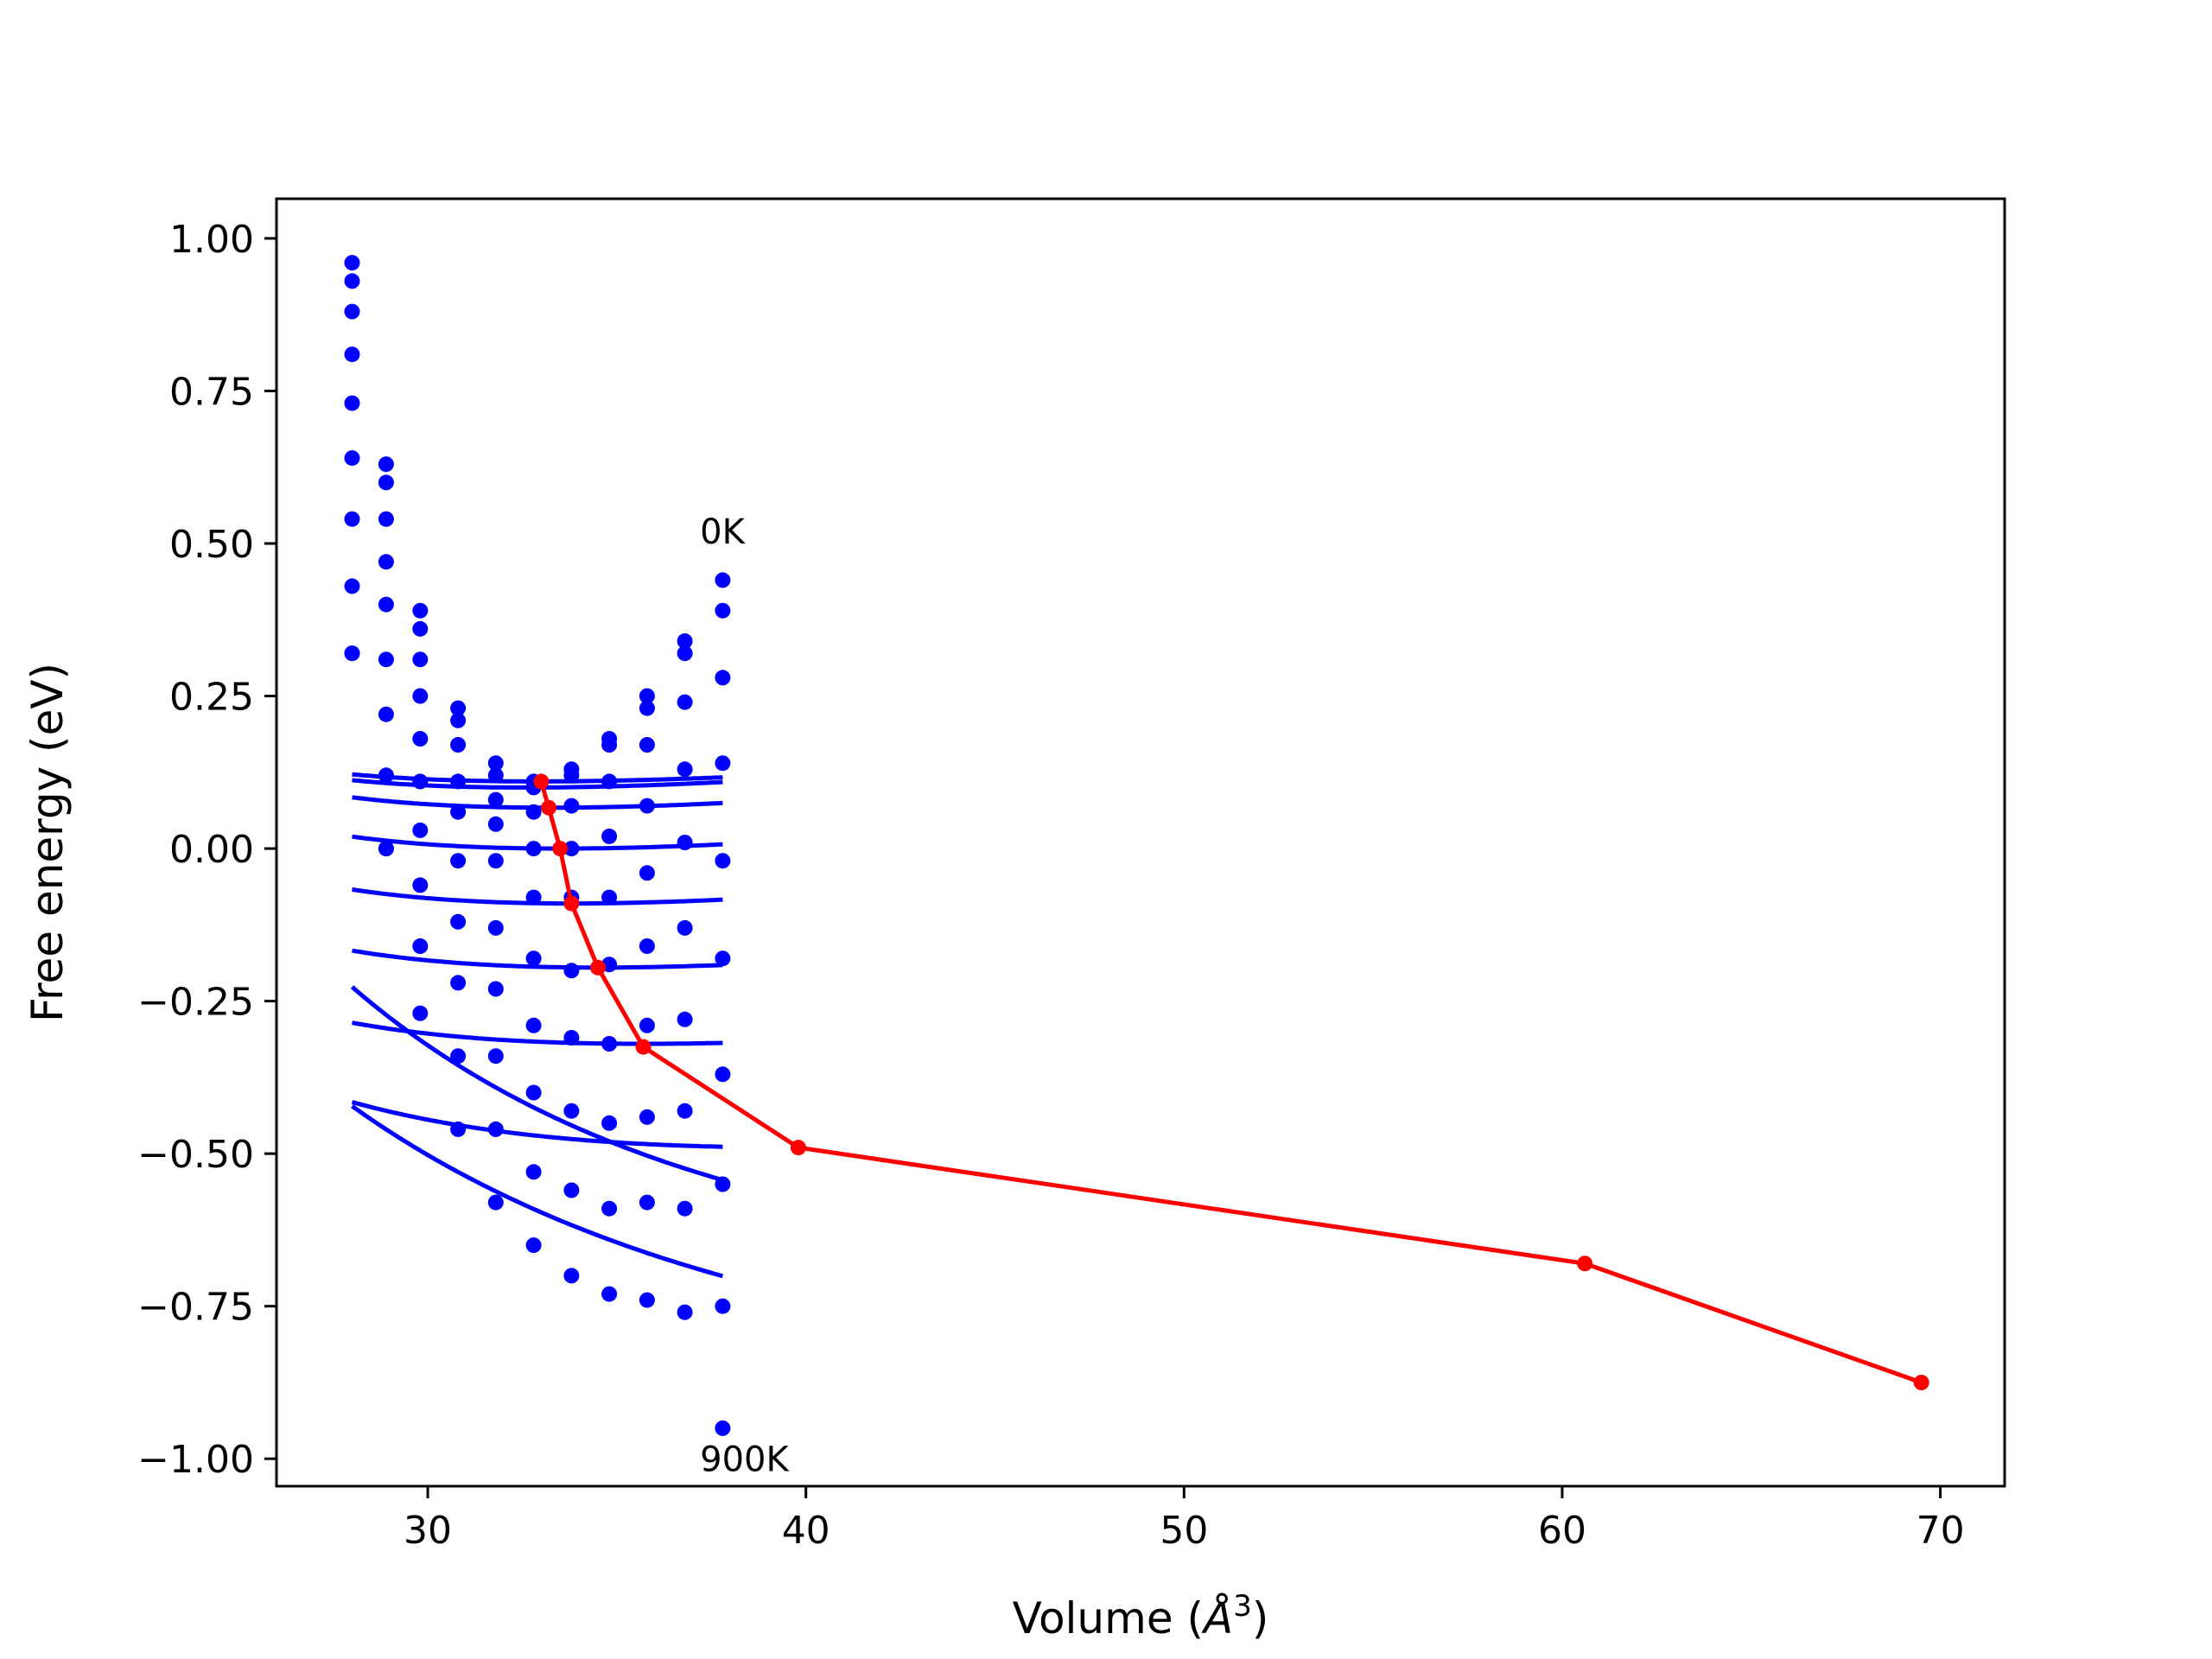 This screenshot has width=2212, height=1659. What do you see at coordinates (47, 842) in the screenshot?
I see `y-axis-title: Free energy (eV)` at bounding box center [47, 842].